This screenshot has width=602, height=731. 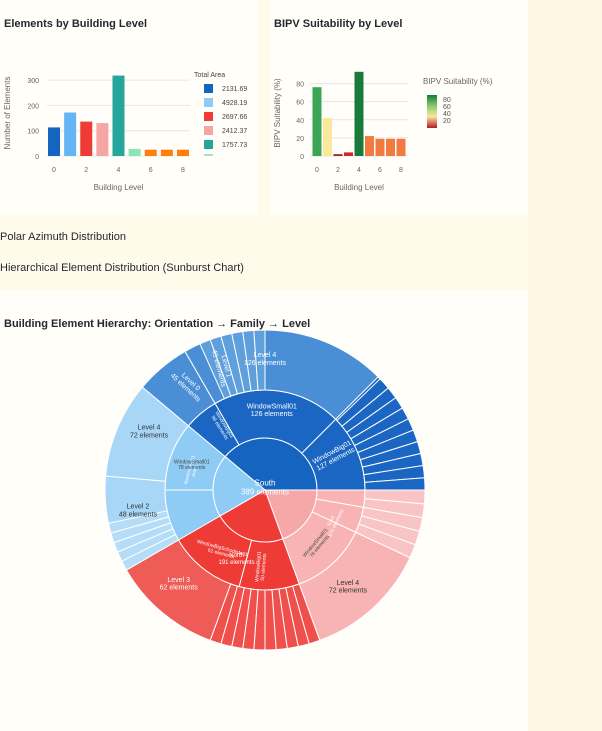 I want to click on sunburst-label: WindowSmall01 126 elements, so click(x=272, y=410).